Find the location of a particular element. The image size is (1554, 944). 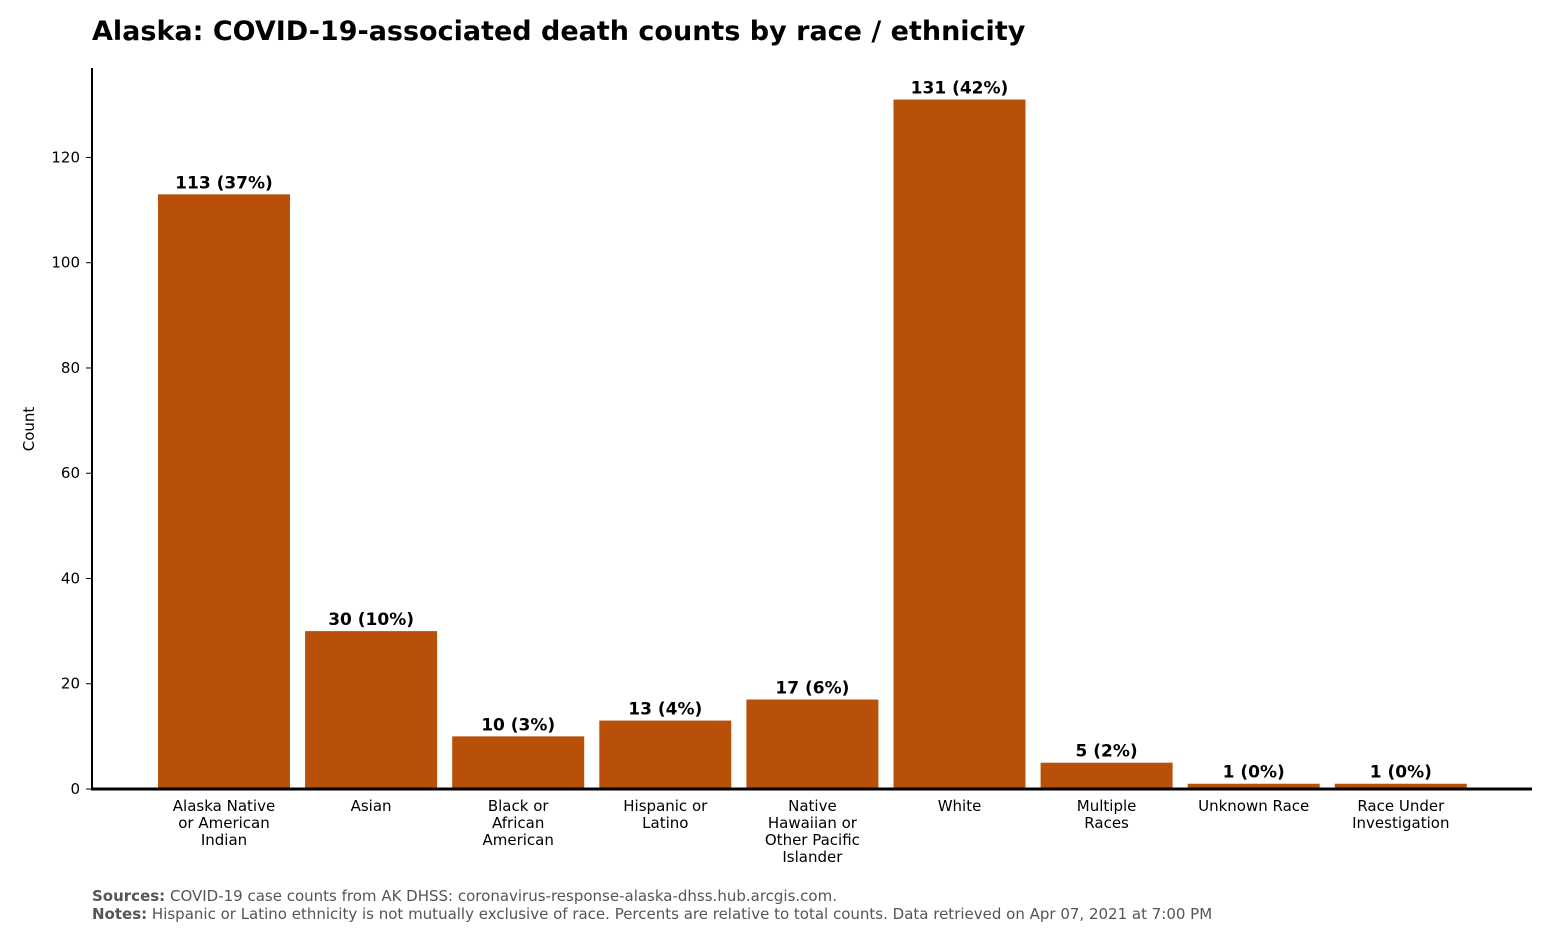

x-tick-label: Multiple Races is located at coordinates (1107, 814).